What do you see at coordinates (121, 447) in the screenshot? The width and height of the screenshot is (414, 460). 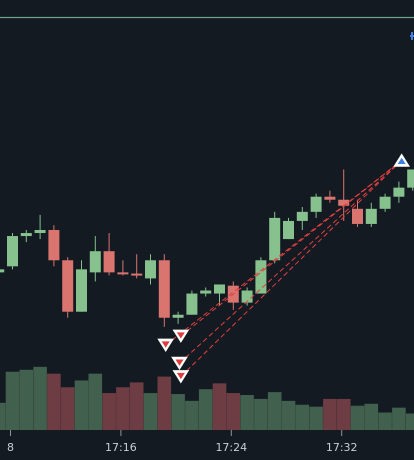 I see `x-tick-label: 17:16` at bounding box center [121, 447].